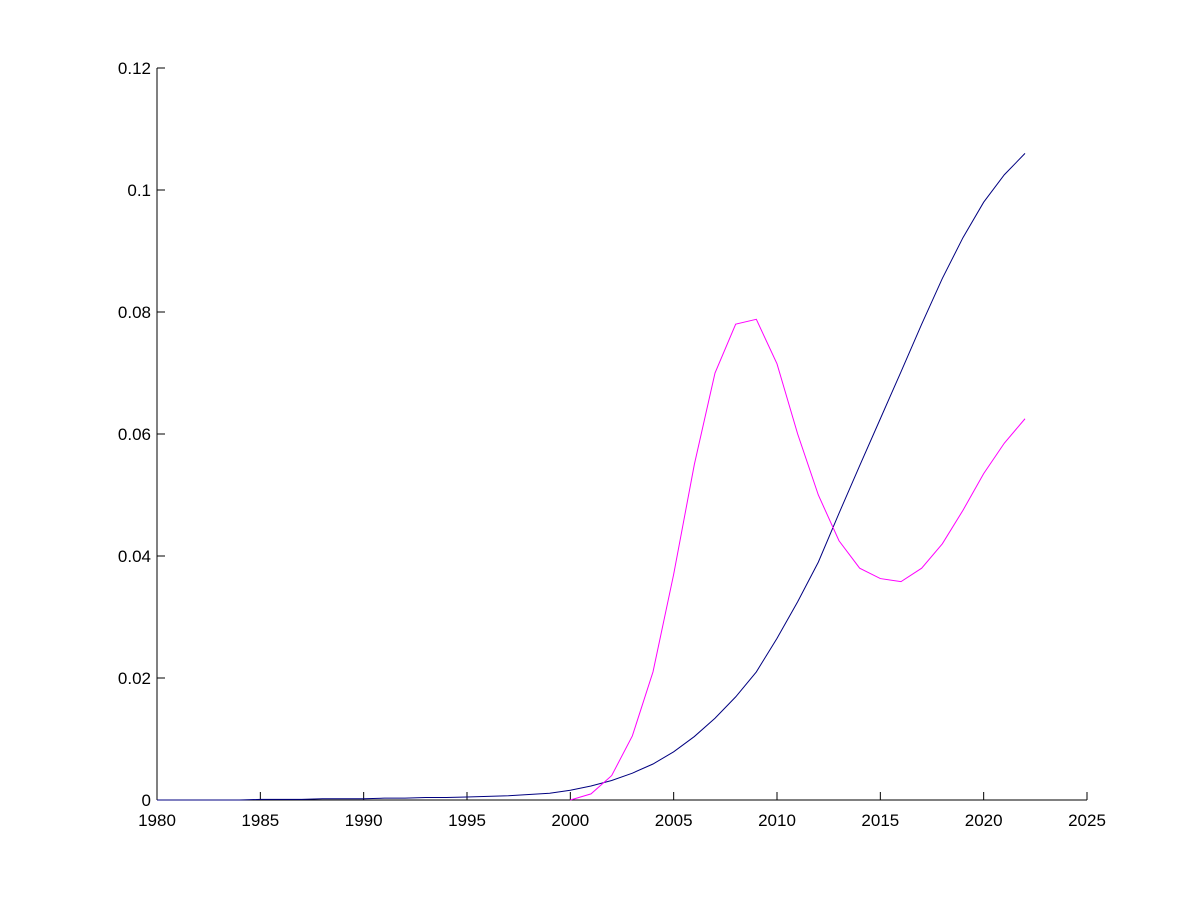 The image size is (1200, 900). Describe the element at coordinates (880, 820) in the screenshot. I see `x-tick-label: 2015` at that location.